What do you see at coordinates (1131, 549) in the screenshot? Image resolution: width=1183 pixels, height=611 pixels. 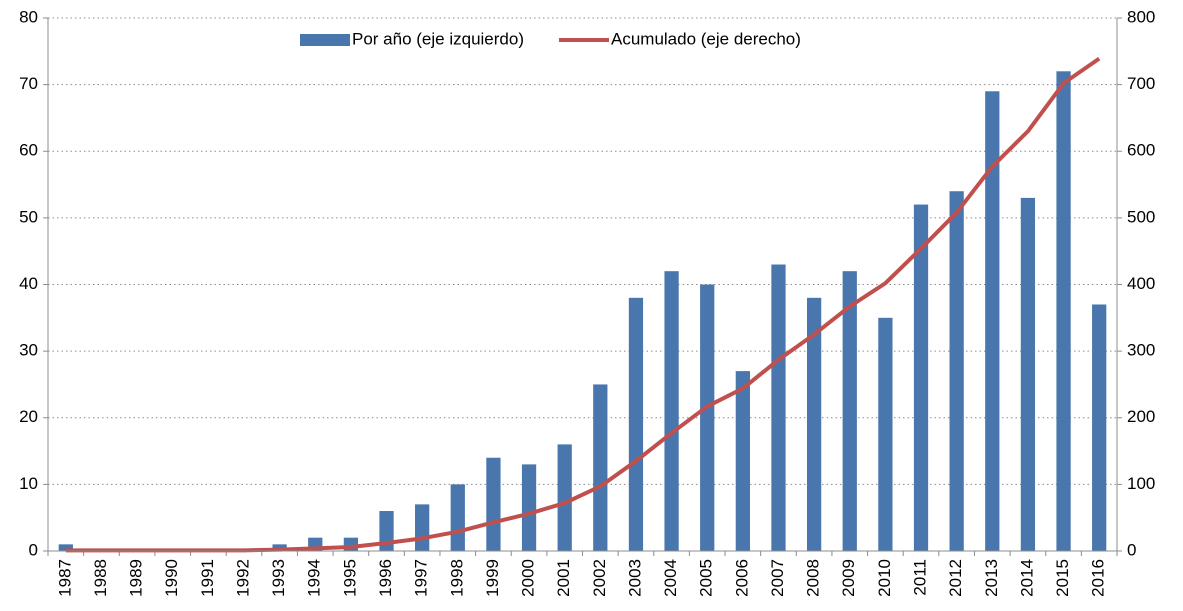 I see `y2-tick-label: 0` at bounding box center [1131, 549].